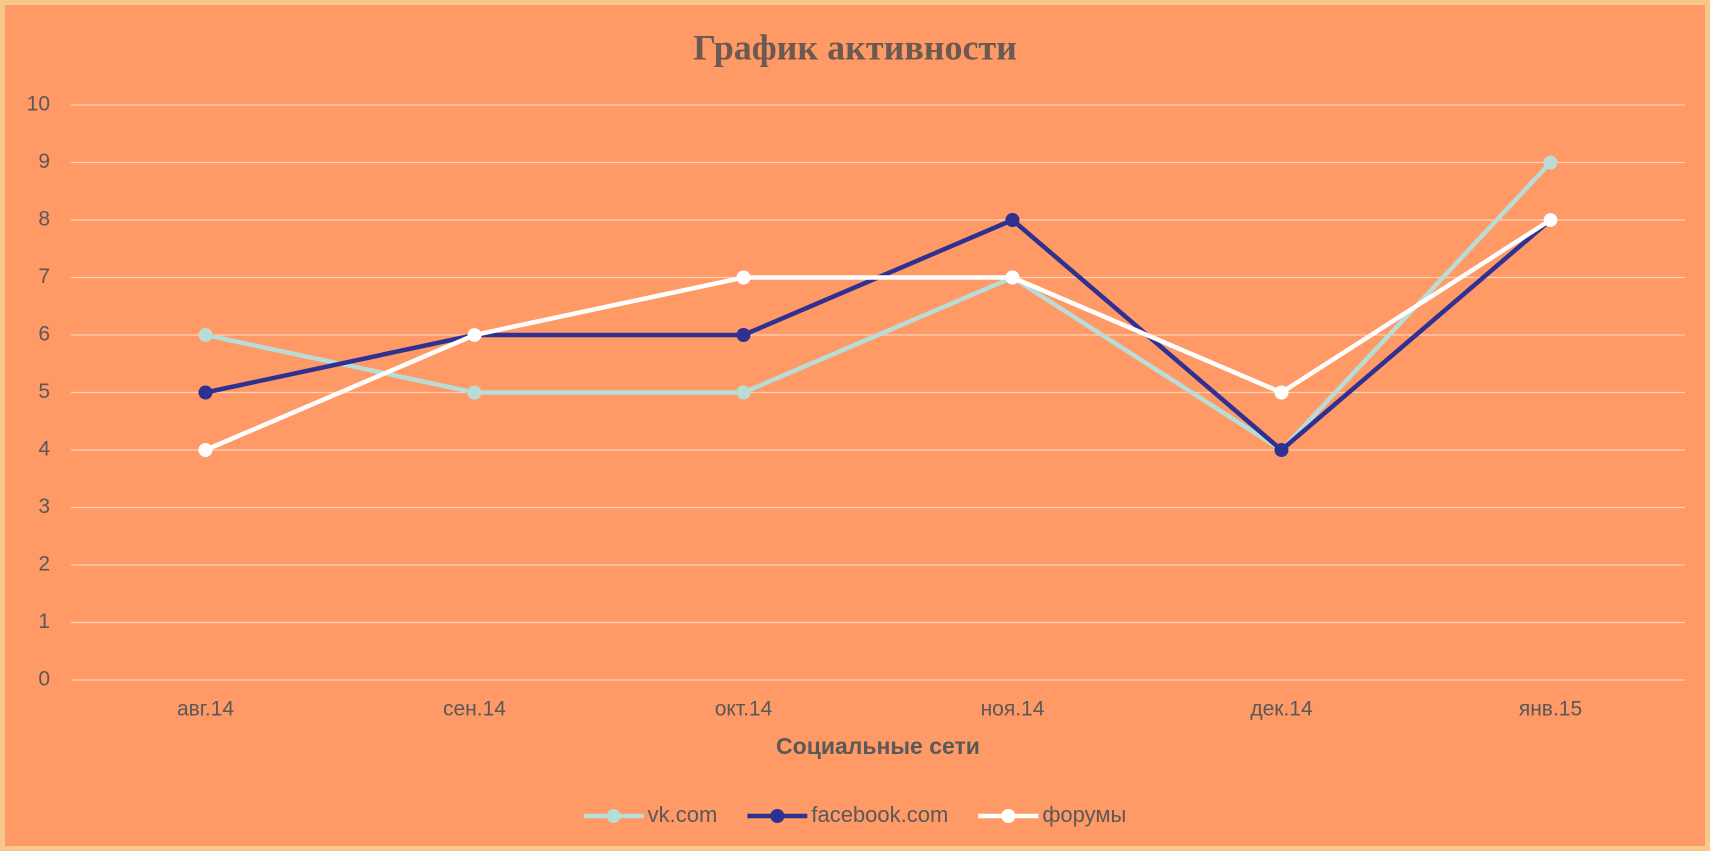  Describe the element at coordinates (474, 709) in the screenshot. I see `x-tick-label: сен.14` at that location.